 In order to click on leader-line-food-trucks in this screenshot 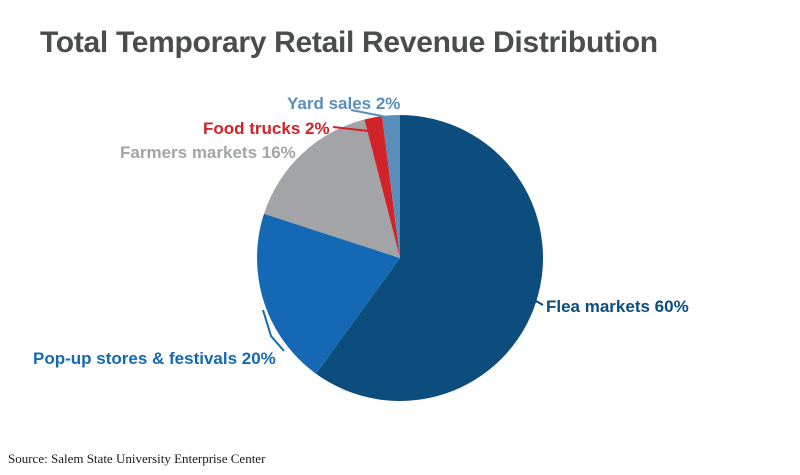, I will do `click(355, 129)`.